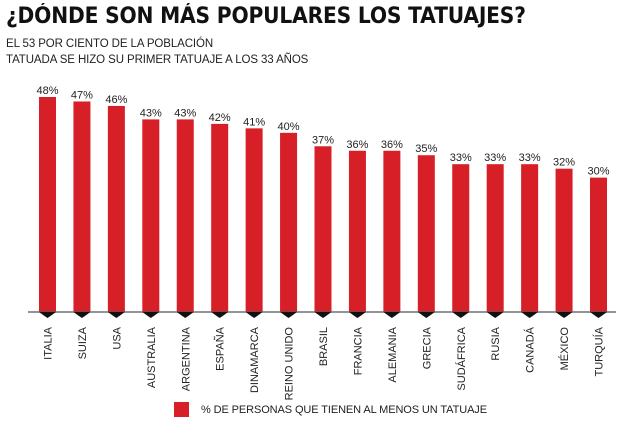  What do you see at coordinates (181, 409) in the screenshot?
I see `legend-swatch` at bounding box center [181, 409].